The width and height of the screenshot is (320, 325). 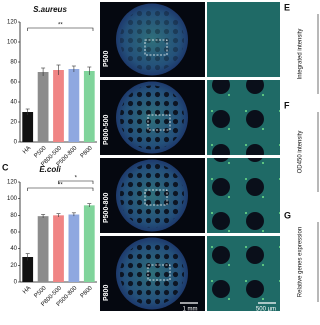 I want to click on image-row-label: P500, so click(x=106, y=59).